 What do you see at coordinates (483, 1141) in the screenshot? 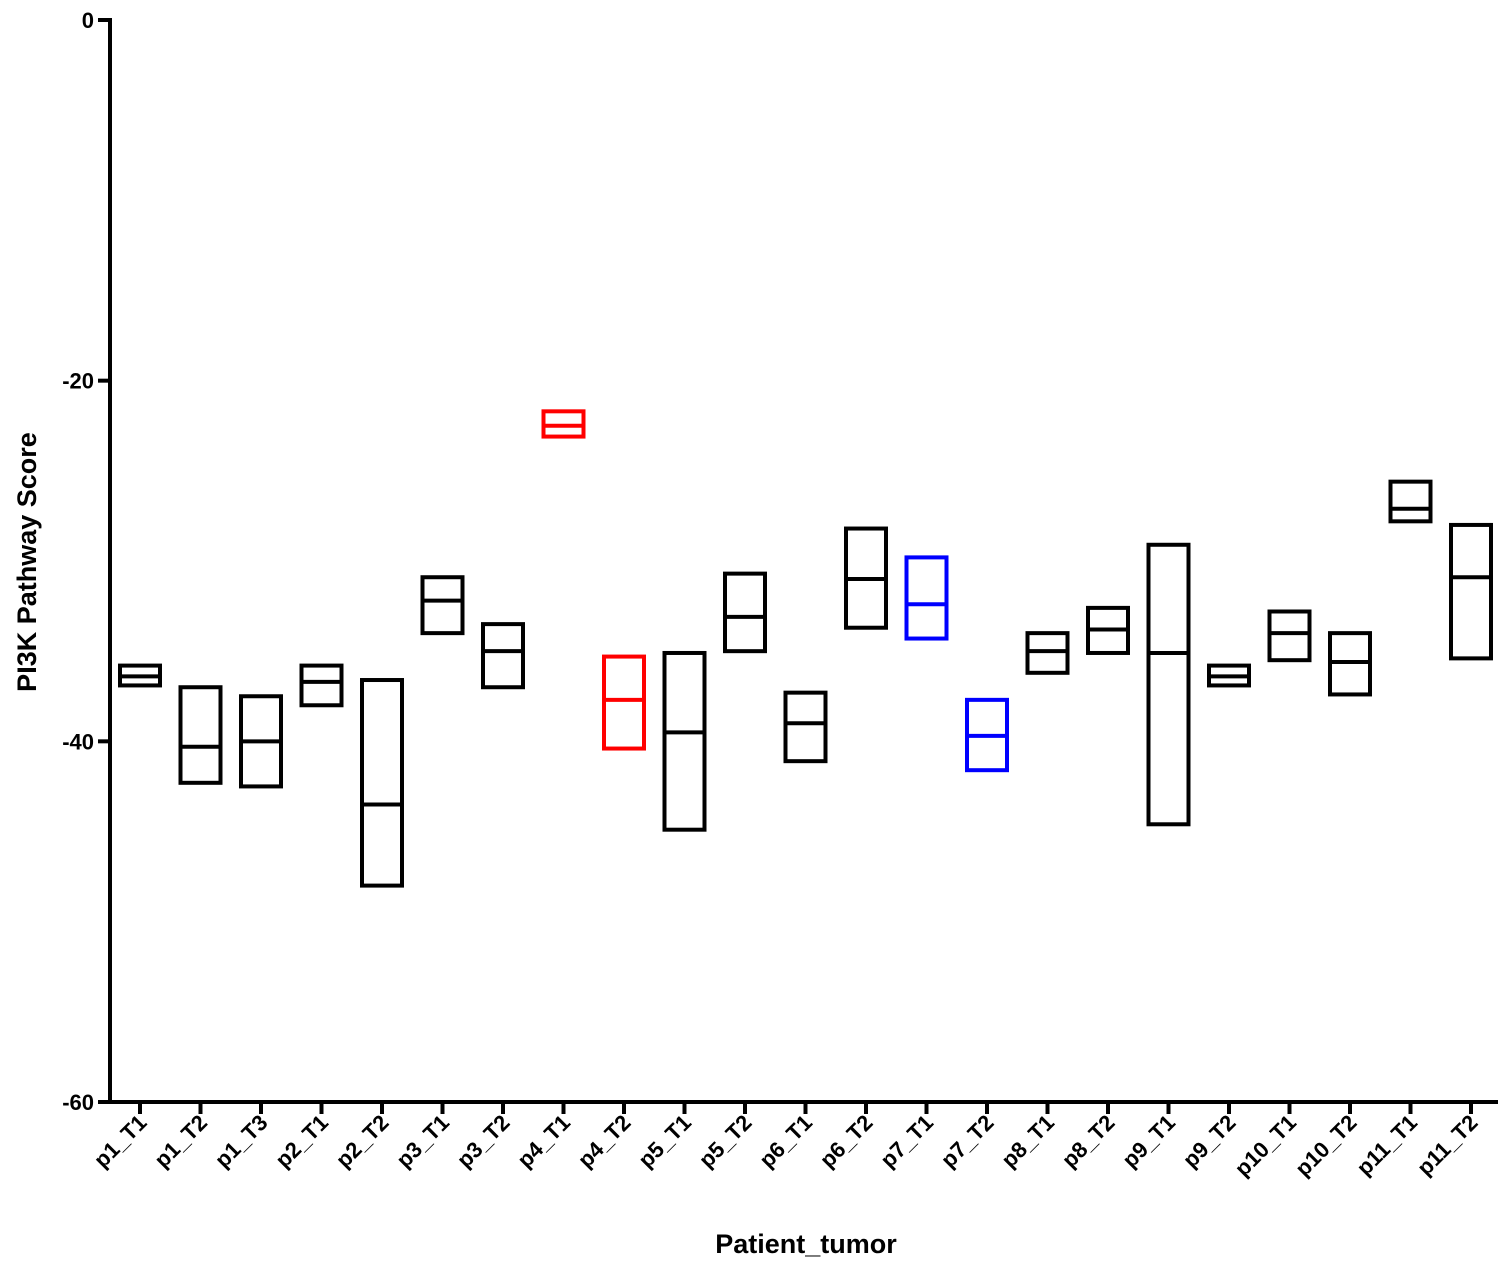
I see `x-tick-label: p3_T2` at bounding box center [483, 1141].